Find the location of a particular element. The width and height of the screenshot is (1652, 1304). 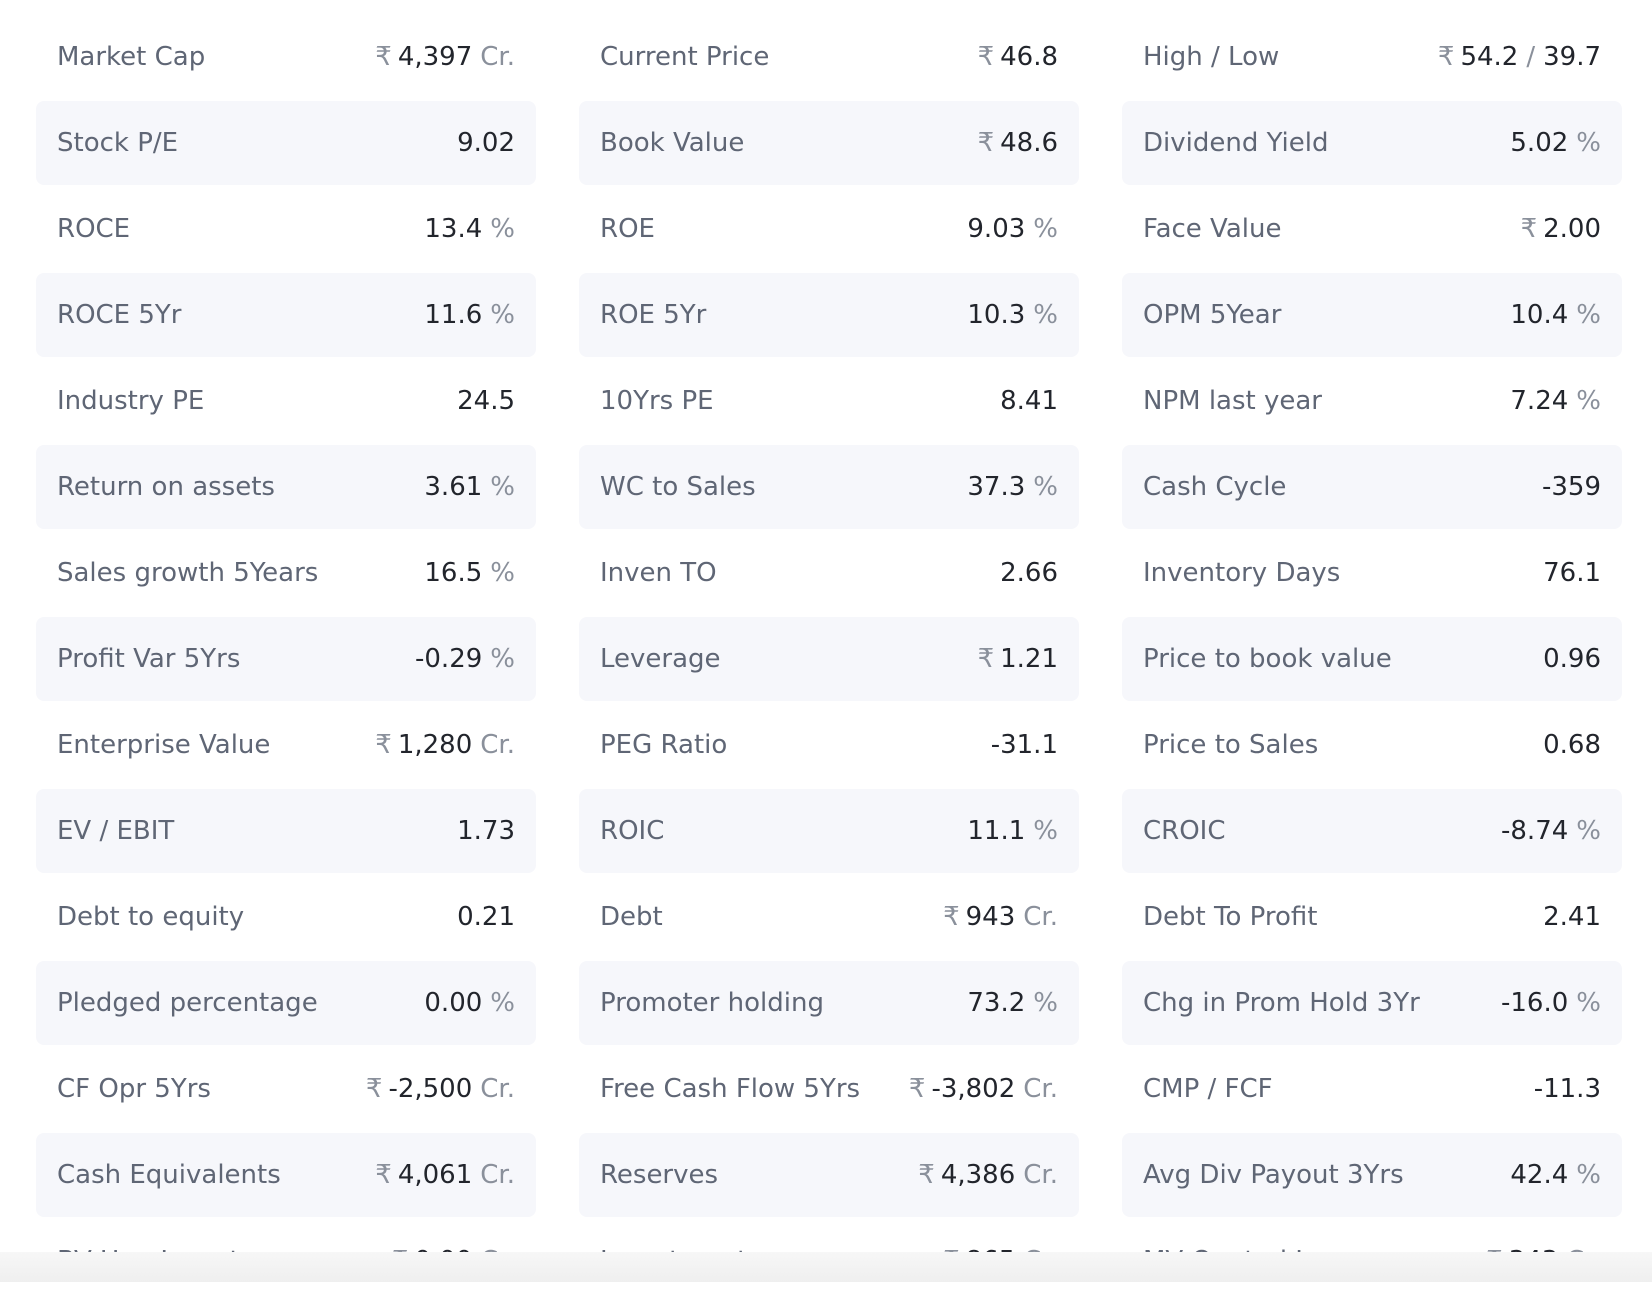

ratio-item: ROE 9.03% is located at coordinates (829, 229).